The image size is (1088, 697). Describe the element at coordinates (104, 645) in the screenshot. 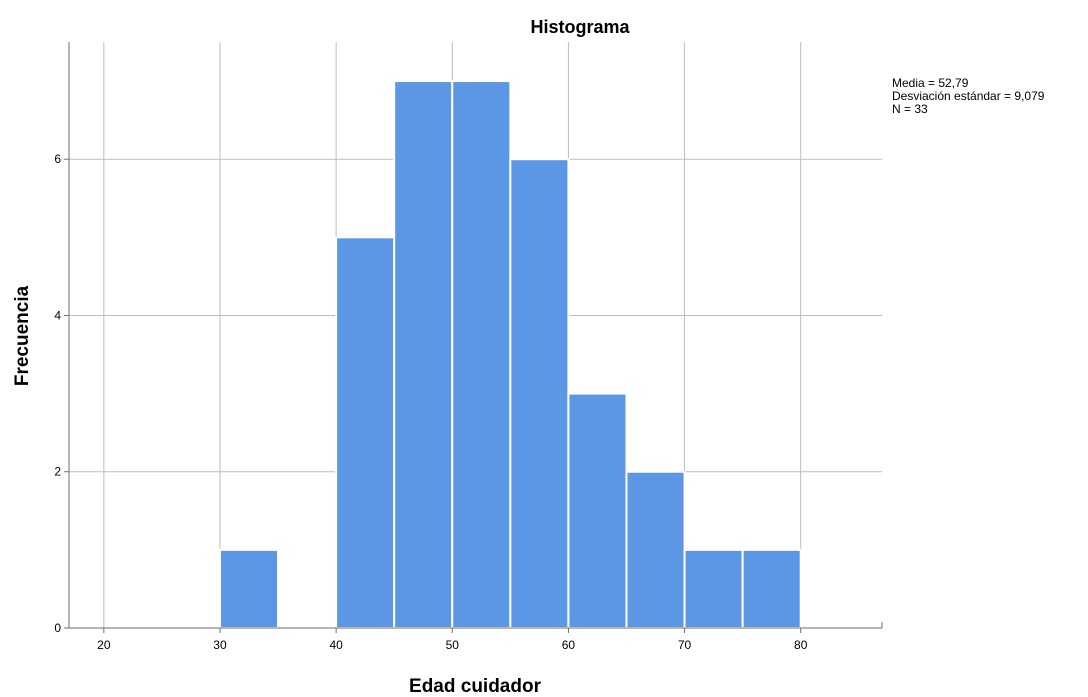

I see `x-tick-label: 20` at that location.